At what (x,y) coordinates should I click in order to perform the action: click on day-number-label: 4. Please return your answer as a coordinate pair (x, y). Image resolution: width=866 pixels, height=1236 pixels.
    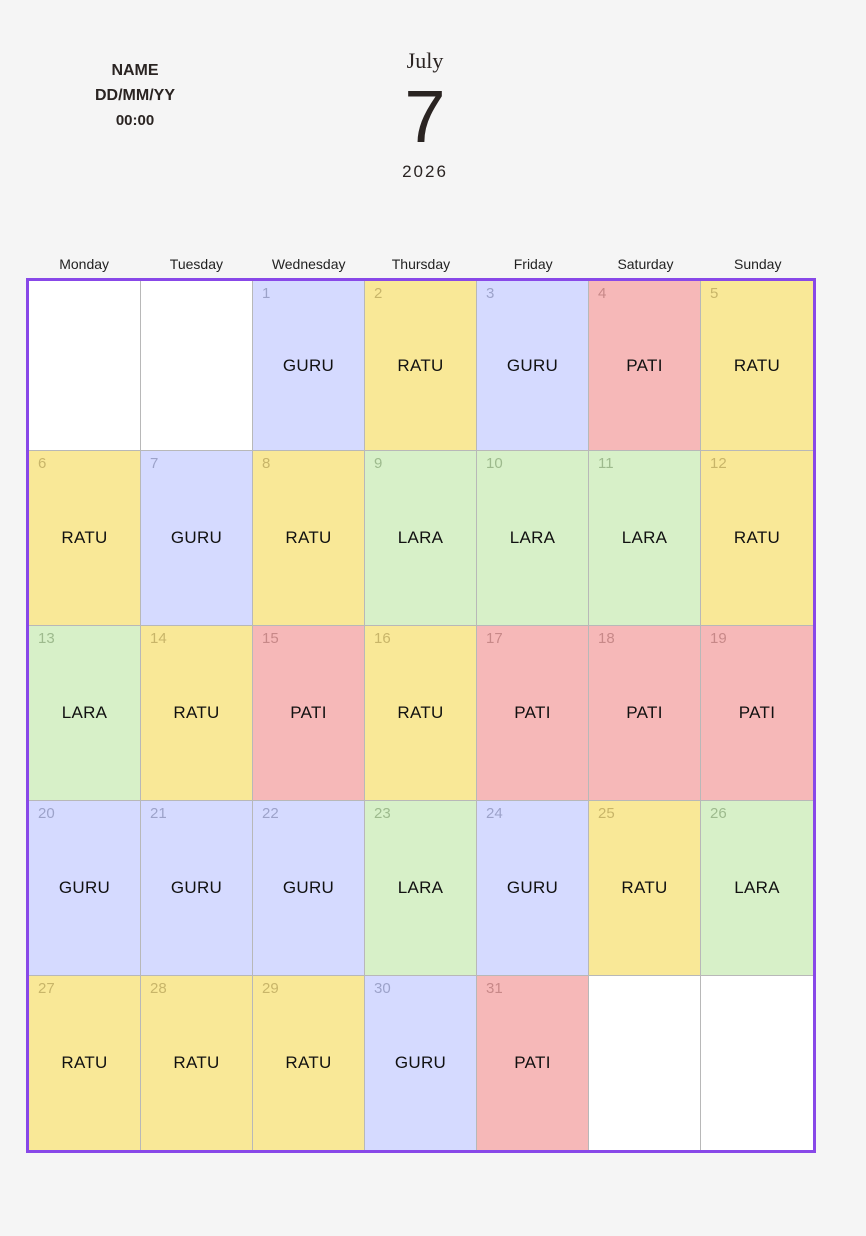
    Looking at the image, I should click on (602, 293).